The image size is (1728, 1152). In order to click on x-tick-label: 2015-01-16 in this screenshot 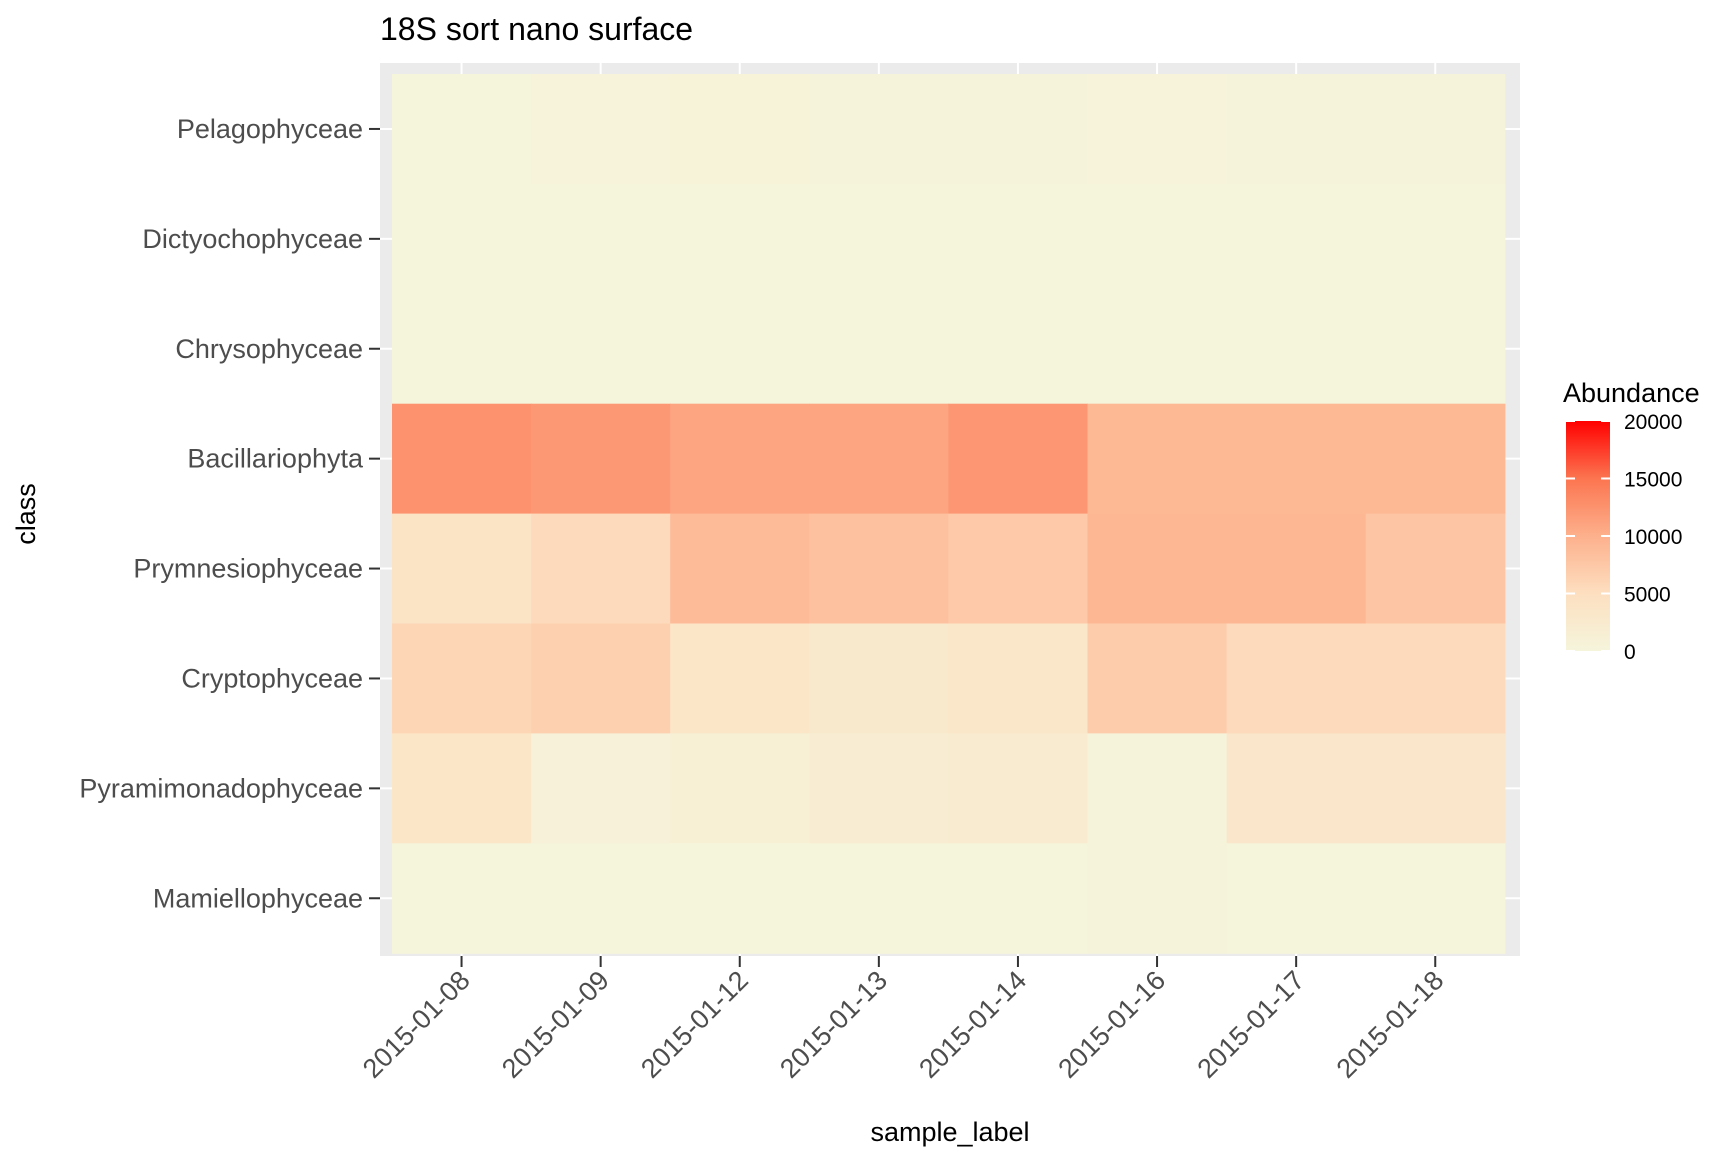, I will do `click(1111, 1024)`.